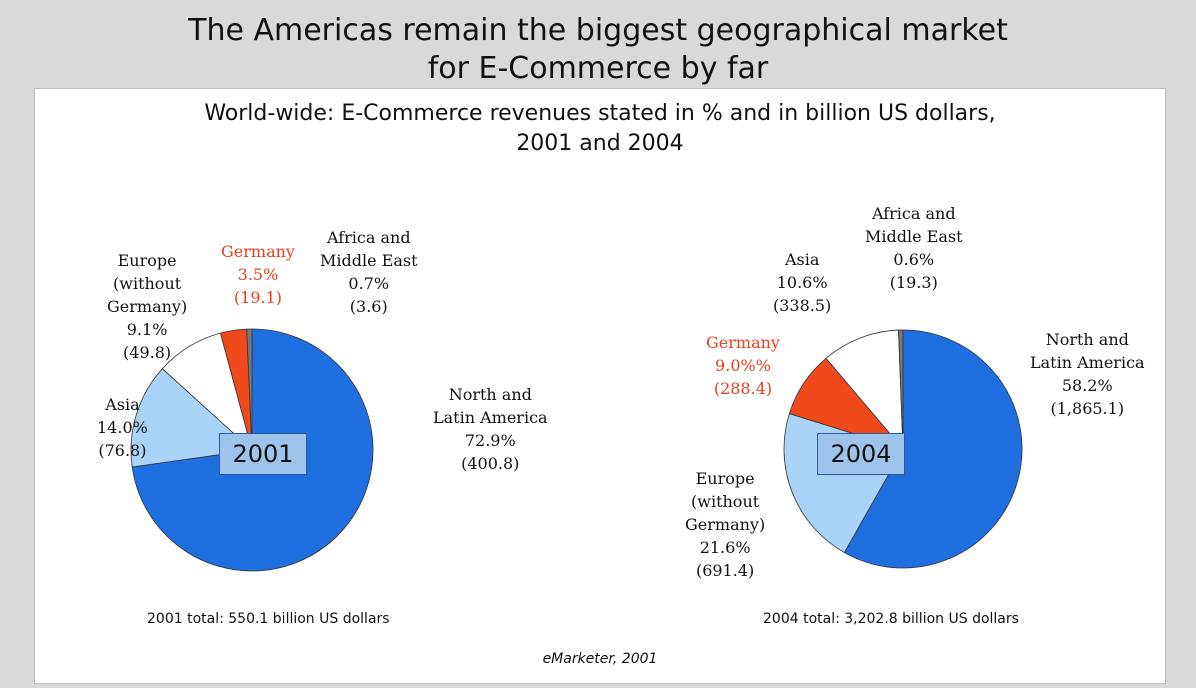  Describe the element at coordinates (1087, 408) in the screenshot. I see `slice-label-line: (1,865.1)` at that location.